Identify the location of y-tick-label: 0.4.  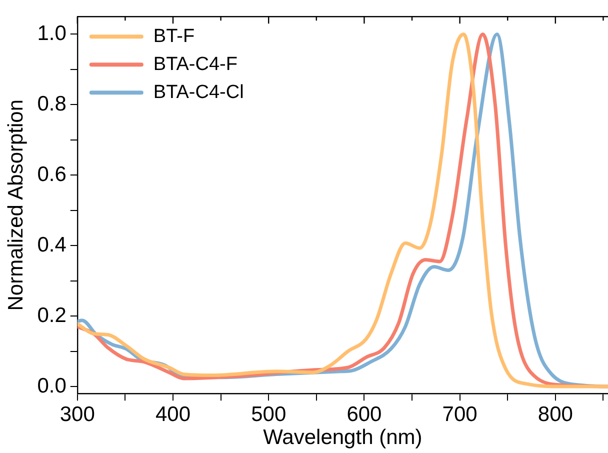
(52, 244).